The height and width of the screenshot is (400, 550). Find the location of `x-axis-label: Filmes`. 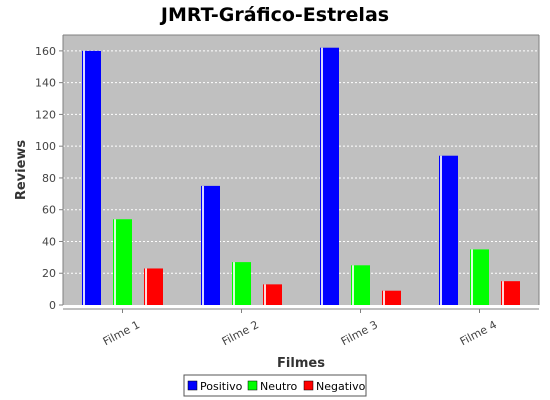

x-axis-label: Filmes is located at coordinates (301, 363).